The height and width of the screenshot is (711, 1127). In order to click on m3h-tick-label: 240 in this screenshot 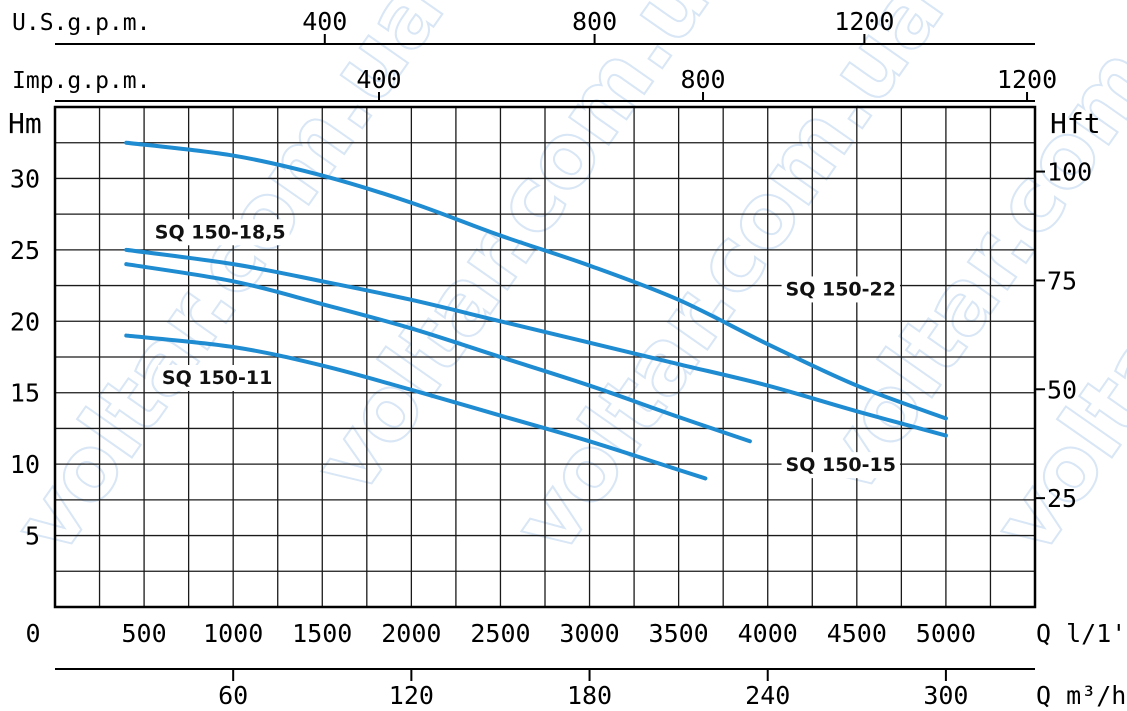, I will do `click(767, 695)`.